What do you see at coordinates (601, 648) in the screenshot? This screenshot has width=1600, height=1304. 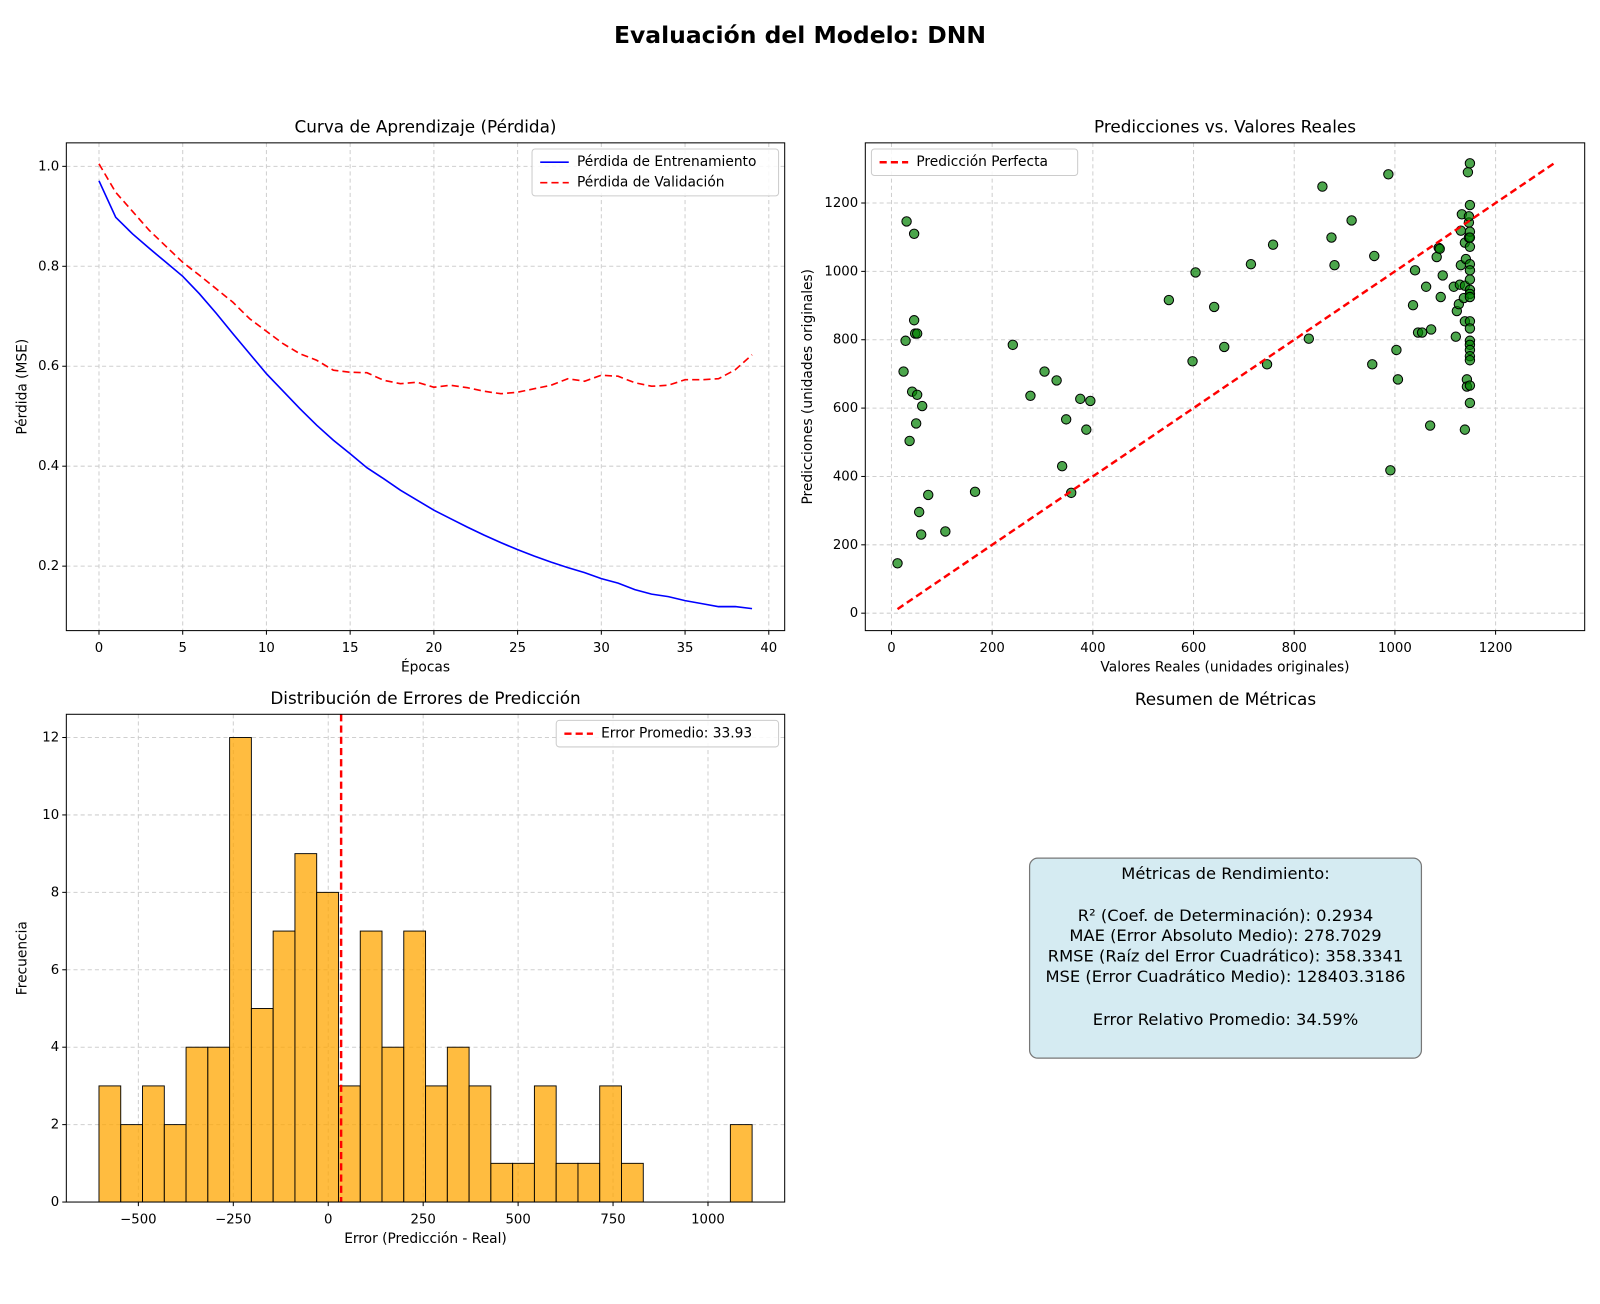 I see `x-tick-label: 30` at bounding box center [601, 648].